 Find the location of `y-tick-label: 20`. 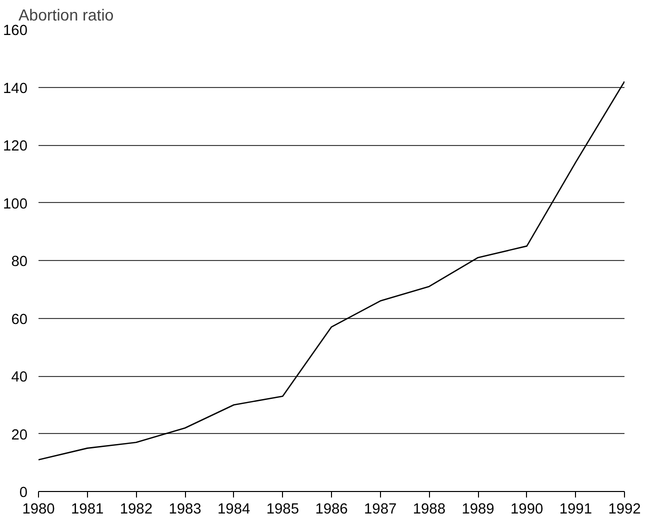

y-tick-label: 20 is located at coordinates (19, 435).